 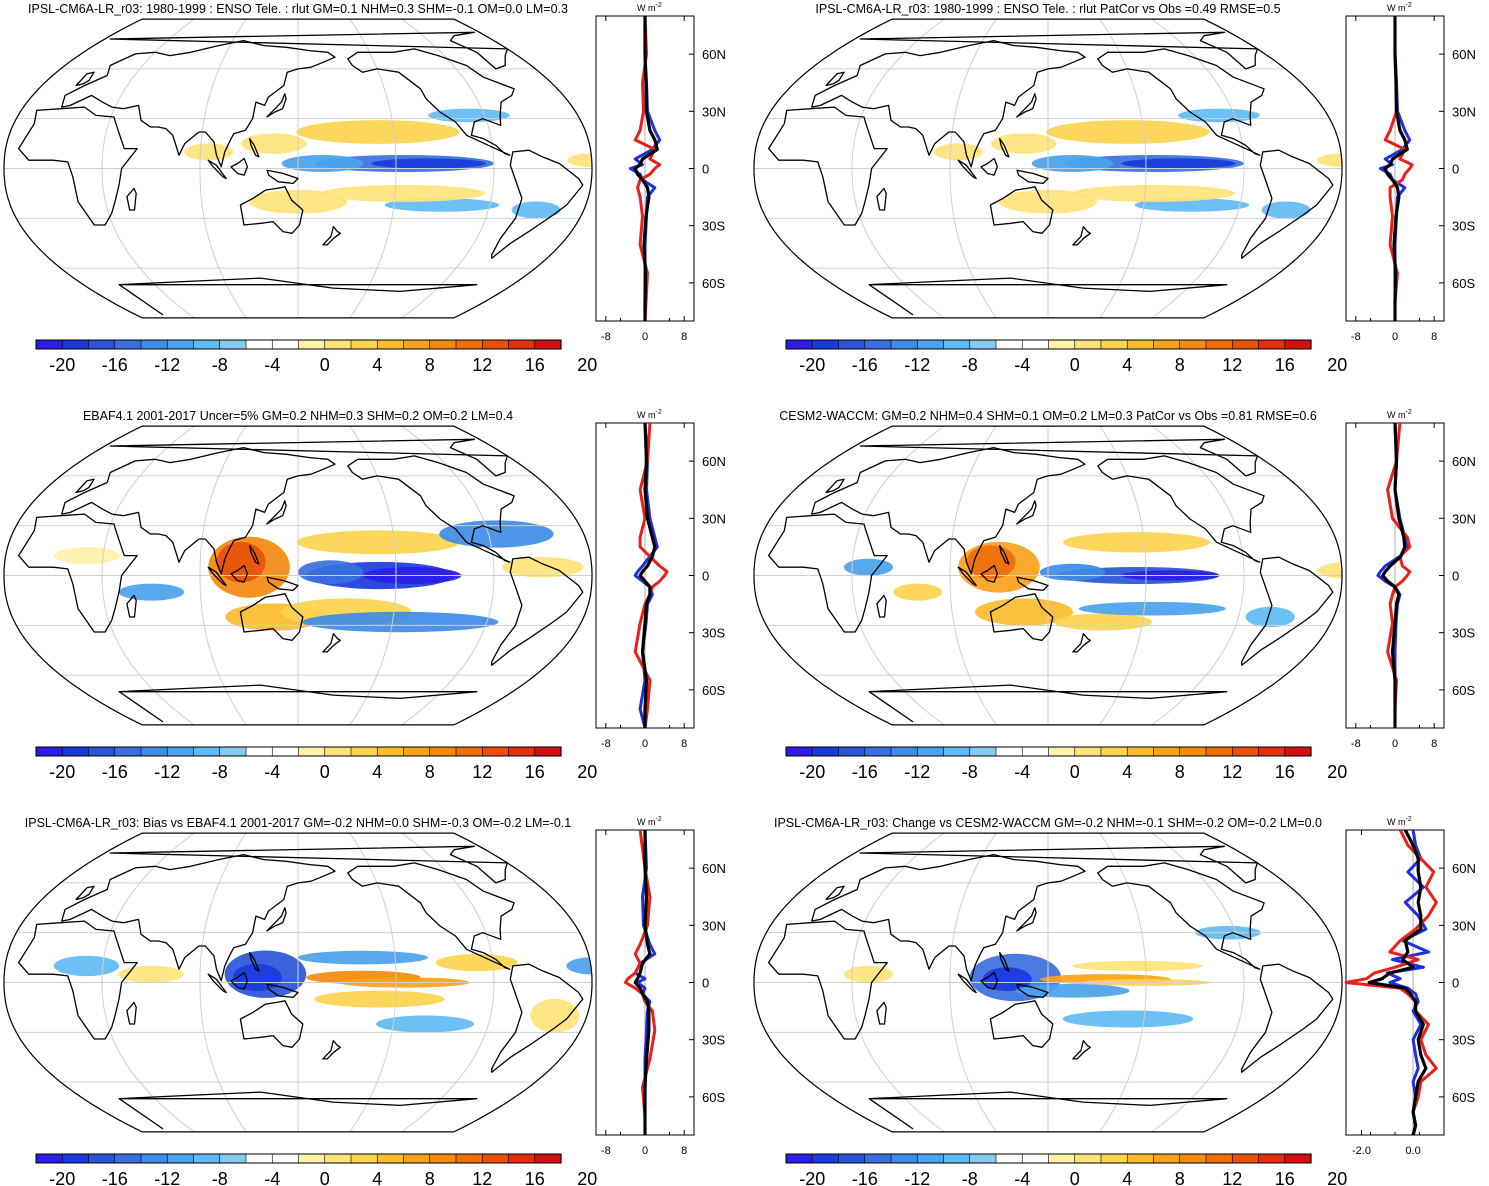 What do you see at coordinates (272, 1177) in the screenshot?
I see `colorbar-tick-label: -4` at bounding box center [272, 1177].